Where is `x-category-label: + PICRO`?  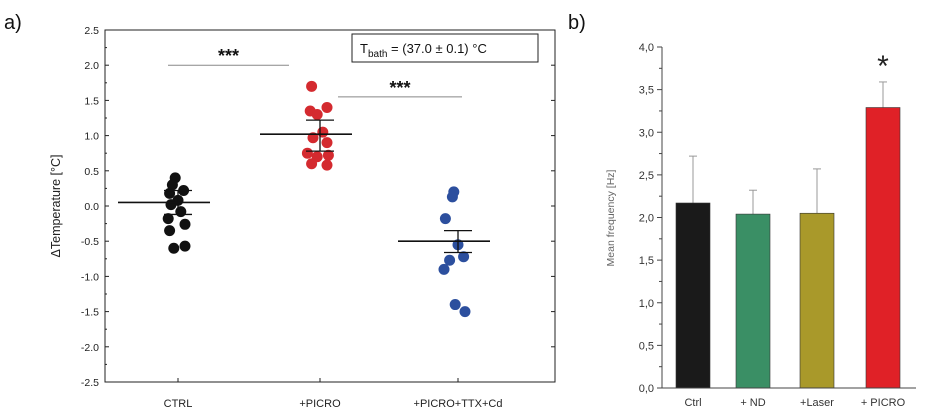
x-category-label: + PICRO is located at coordinates (883, 403).